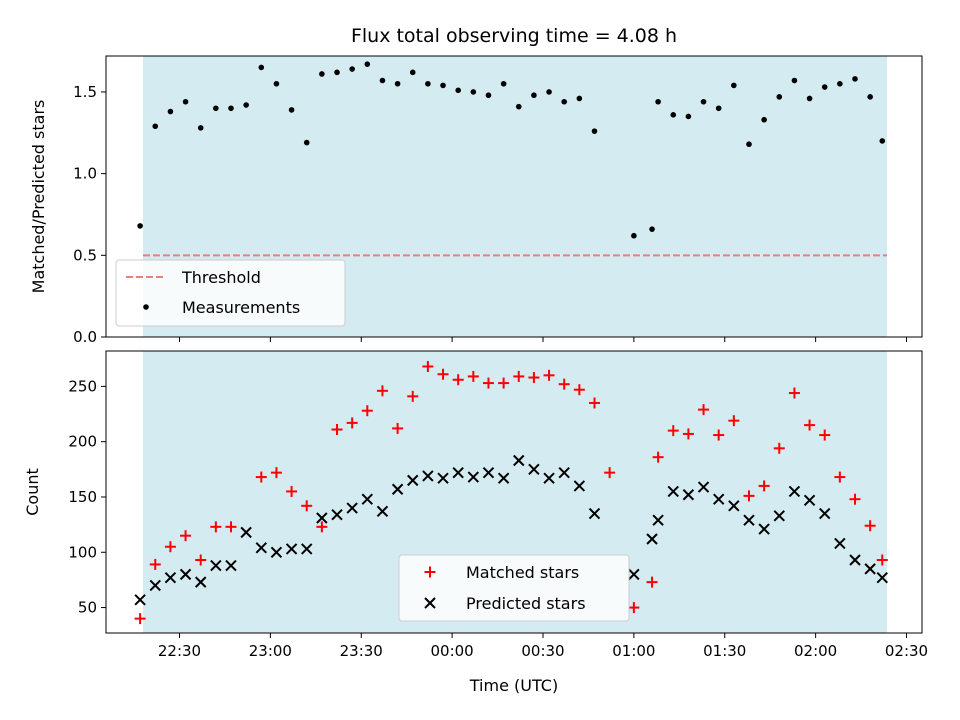  Describe the element at coordinates (230, 293) in the screenshot. I see `ratio-legend: Threshold Measurements` at that location.